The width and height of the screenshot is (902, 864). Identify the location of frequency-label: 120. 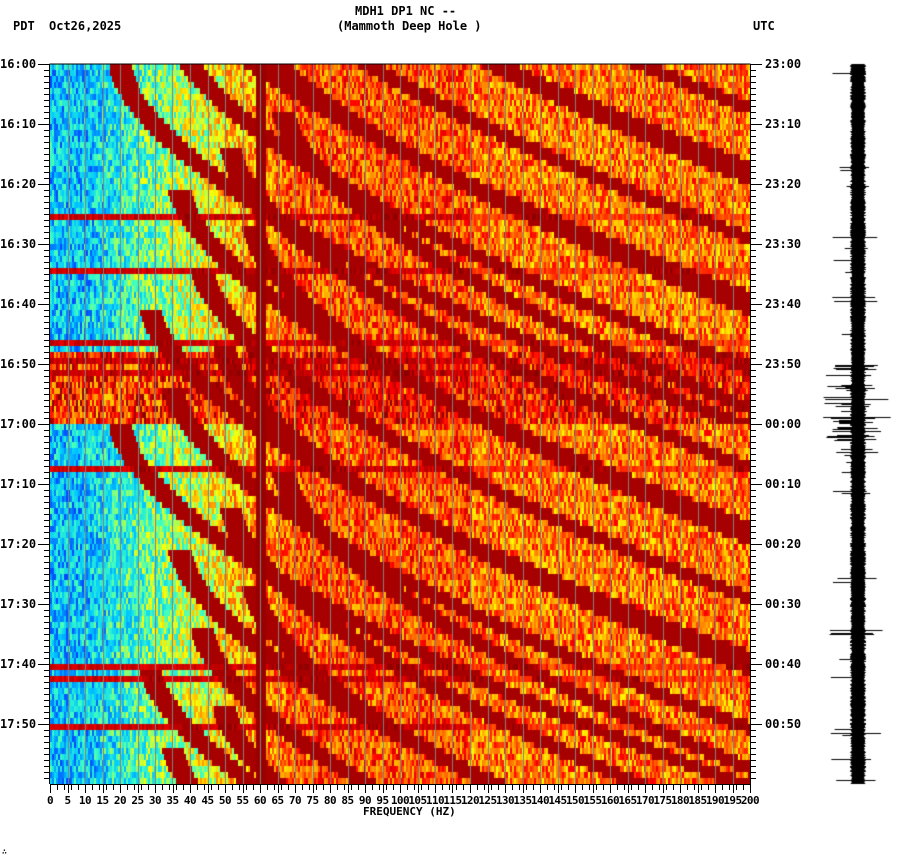
(470, 800).